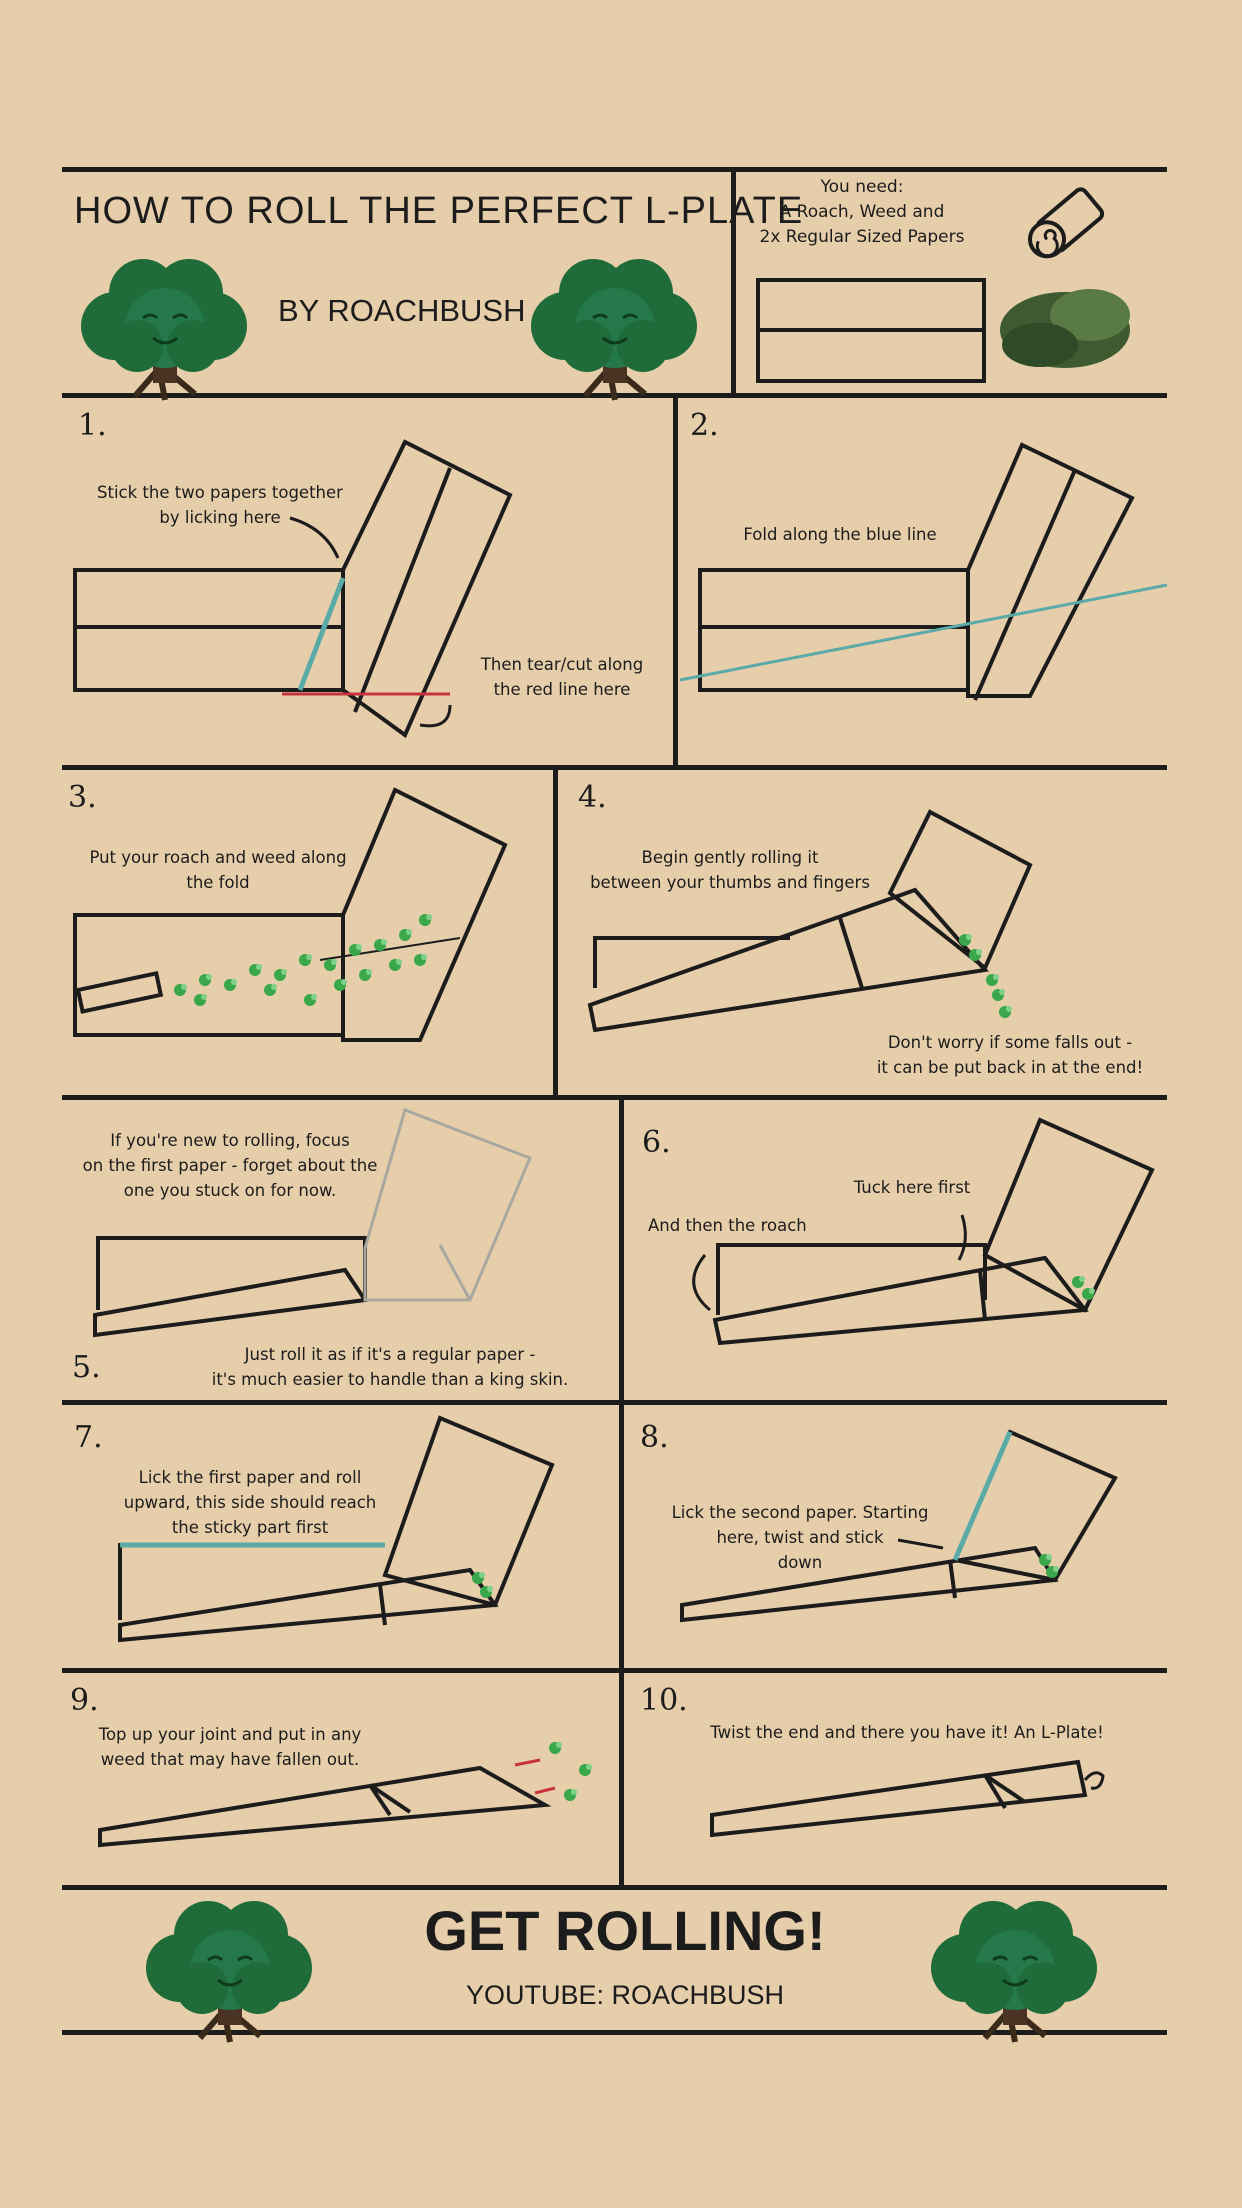 Image resolution: width=1242 pixels, height=2208 pixels. What do you see at coordinates (402, 310) in the screenshot?
I see `byline: BY ROACHBUSH` at bounding box center [402, 310].